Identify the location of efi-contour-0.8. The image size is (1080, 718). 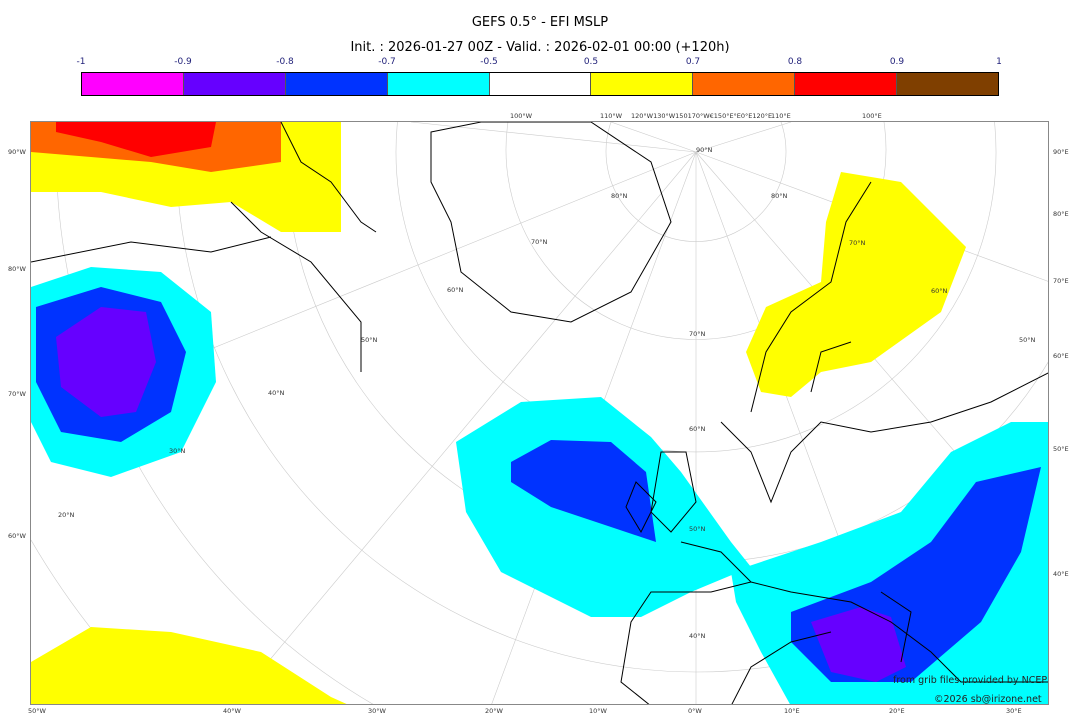
(136, 139).